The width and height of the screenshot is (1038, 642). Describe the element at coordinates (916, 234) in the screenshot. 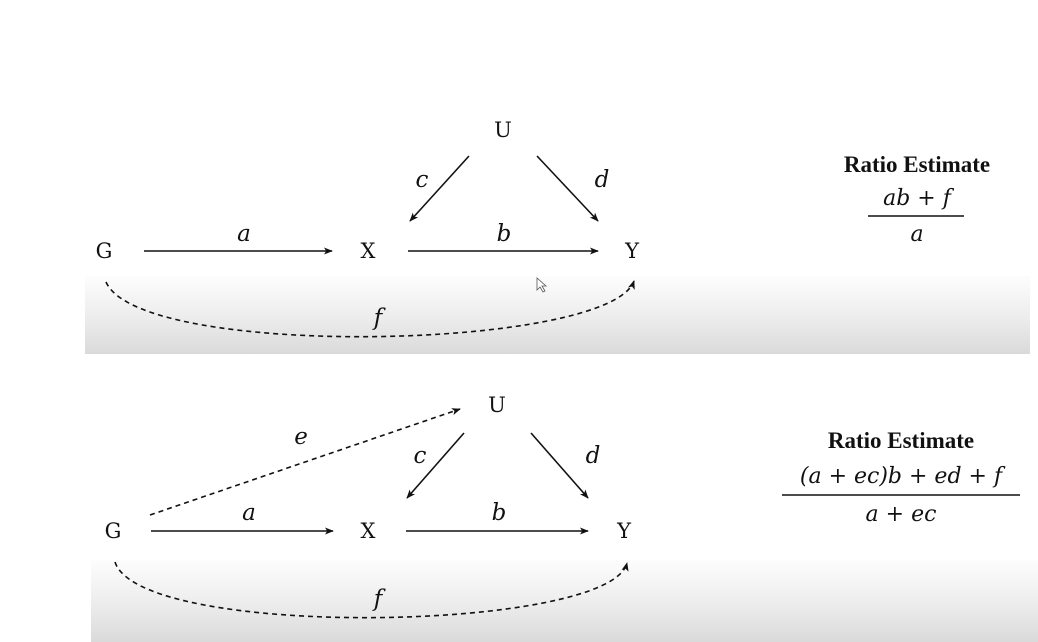

I see `formula-denominator: a` at that location.